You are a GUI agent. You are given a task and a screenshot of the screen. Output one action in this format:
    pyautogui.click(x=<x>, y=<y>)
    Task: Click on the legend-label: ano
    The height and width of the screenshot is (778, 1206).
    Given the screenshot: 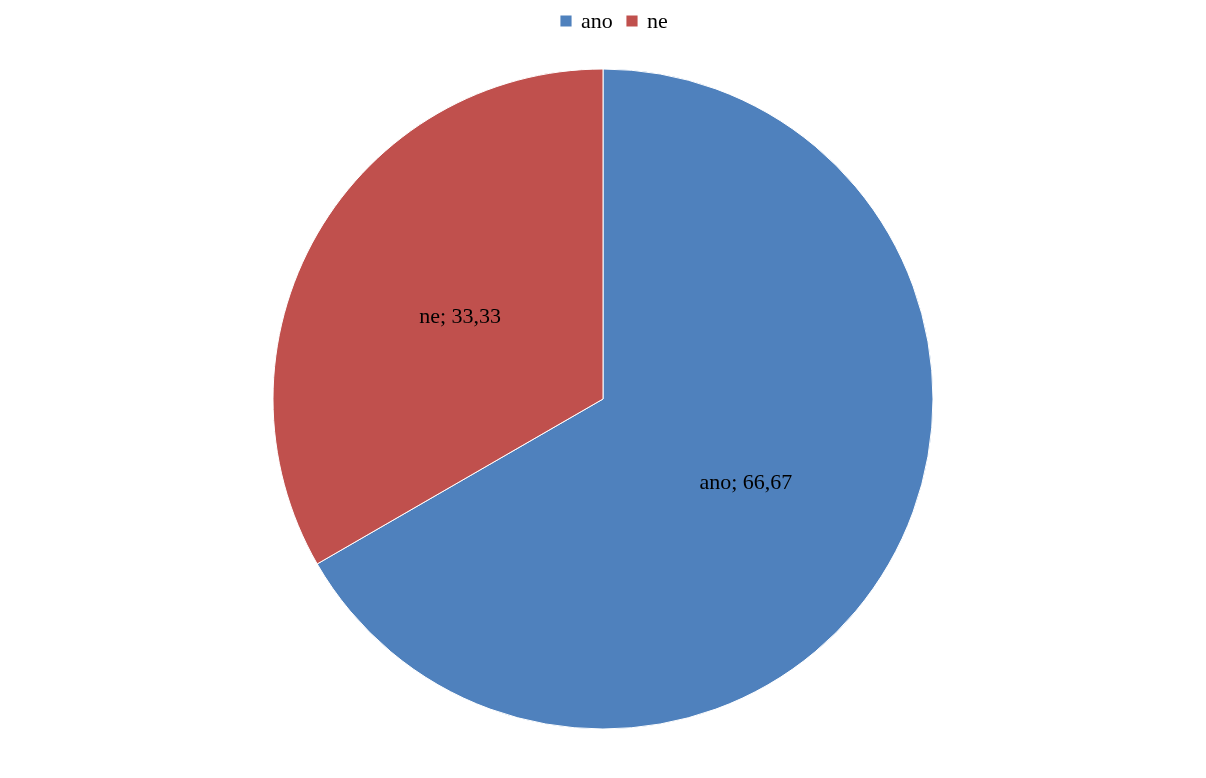 What is the action you would take?
    pyautogui.click(x=597, y=20)
    